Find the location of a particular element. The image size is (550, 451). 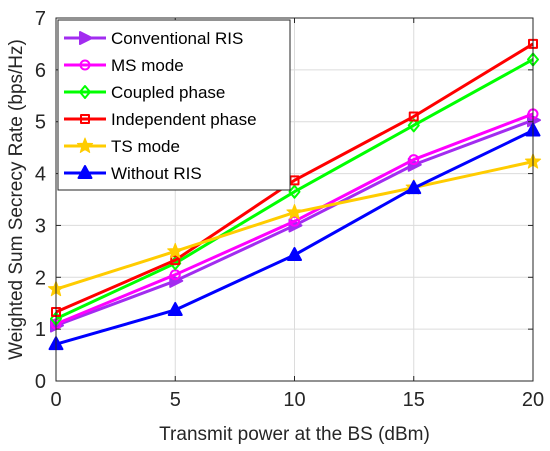

legend-item: Coupled phase is located at coordinates (144, 92).